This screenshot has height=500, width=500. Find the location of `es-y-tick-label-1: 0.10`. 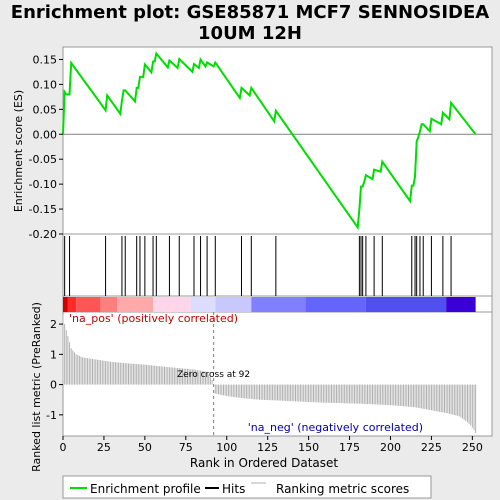

es-y-tick-label-1: 0.10 is located at coordinates (45, 84).